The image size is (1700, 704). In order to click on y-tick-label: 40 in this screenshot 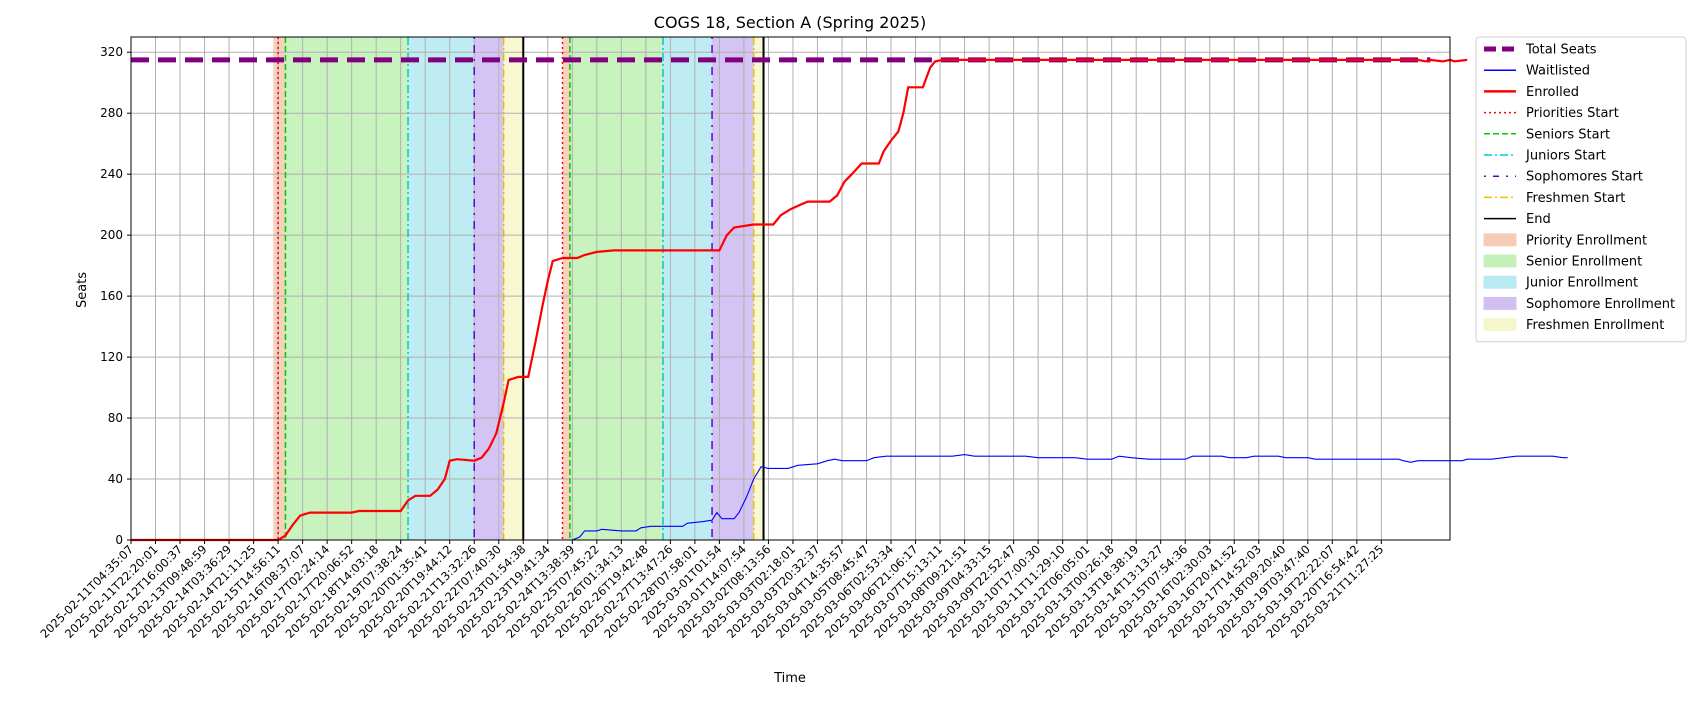, I will do `click(115, 479)`.